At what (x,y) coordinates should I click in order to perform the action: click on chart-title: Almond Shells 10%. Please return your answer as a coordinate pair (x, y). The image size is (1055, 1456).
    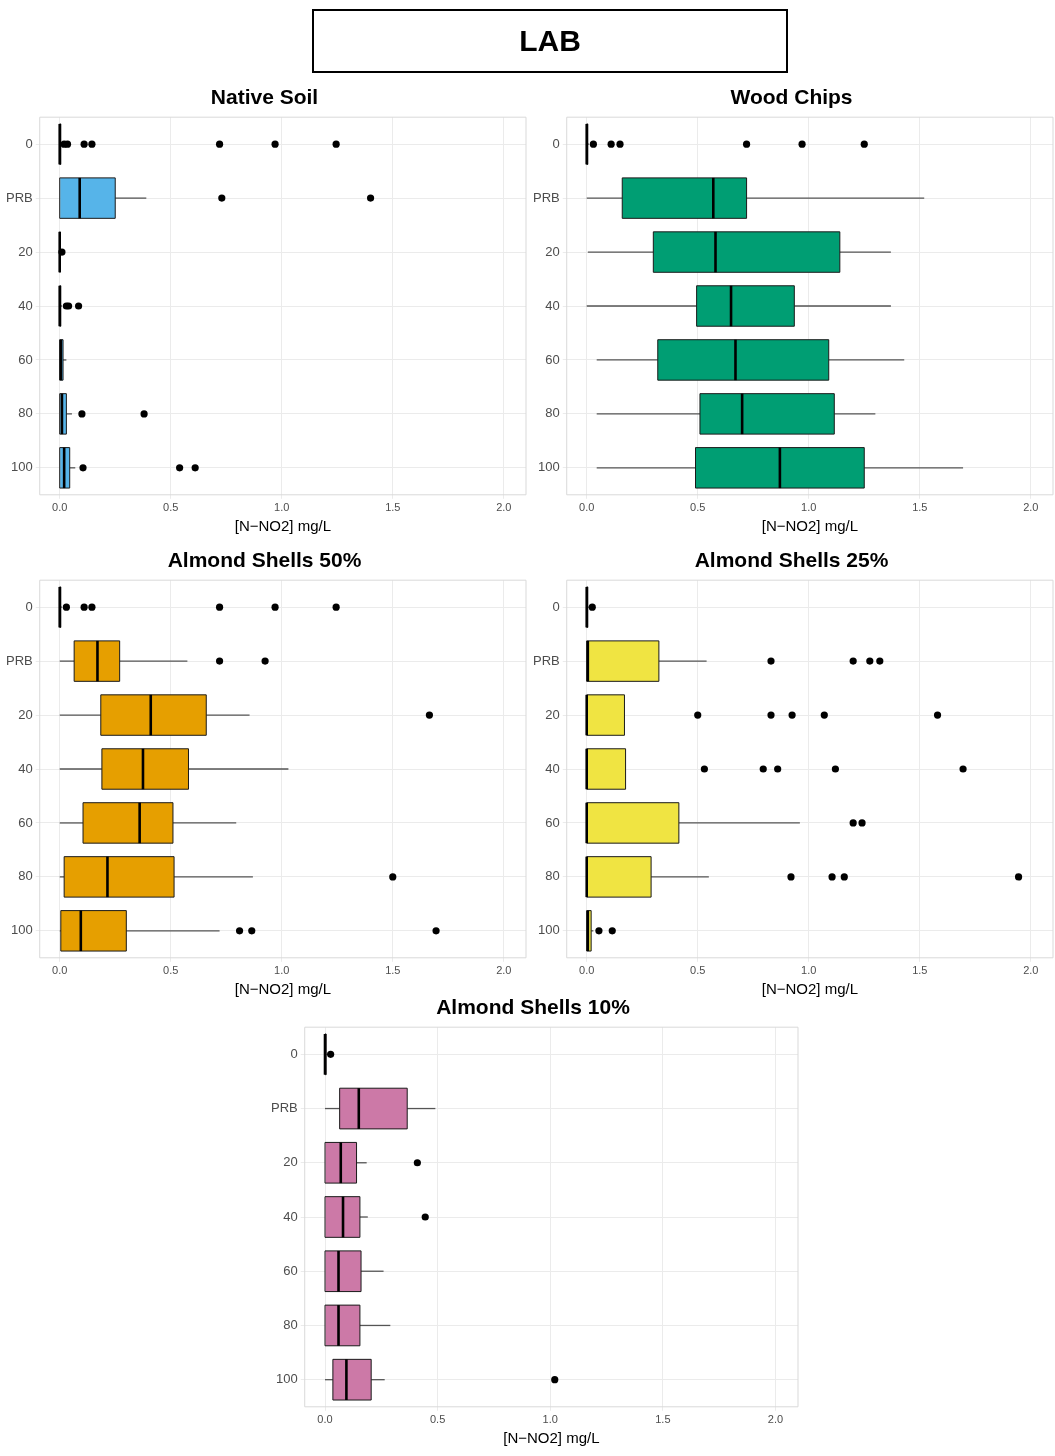
    Looking at the image, I should click on (533, 1007).